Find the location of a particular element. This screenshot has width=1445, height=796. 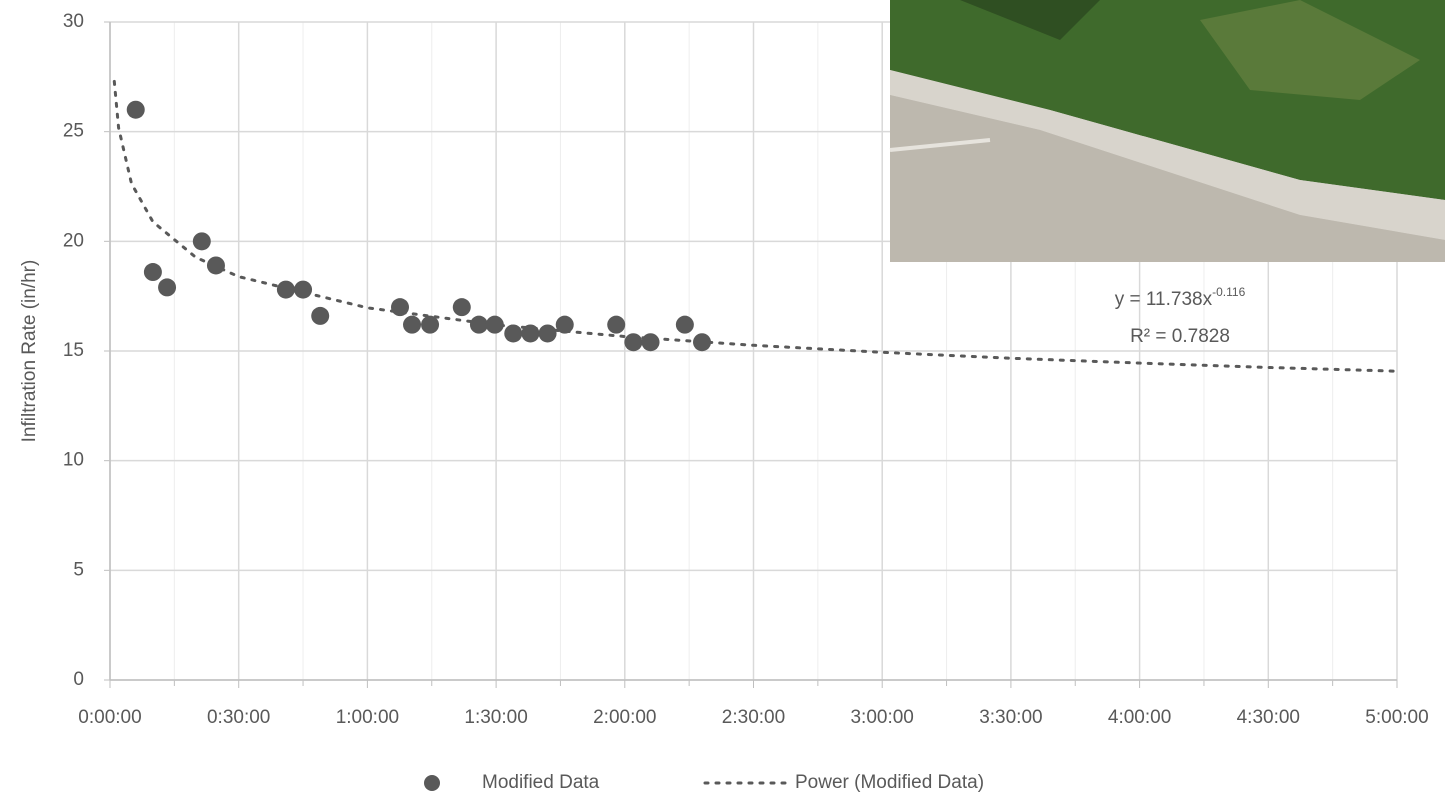

x-tick-label: 3:00:00 is located at coordinates (881, 717).